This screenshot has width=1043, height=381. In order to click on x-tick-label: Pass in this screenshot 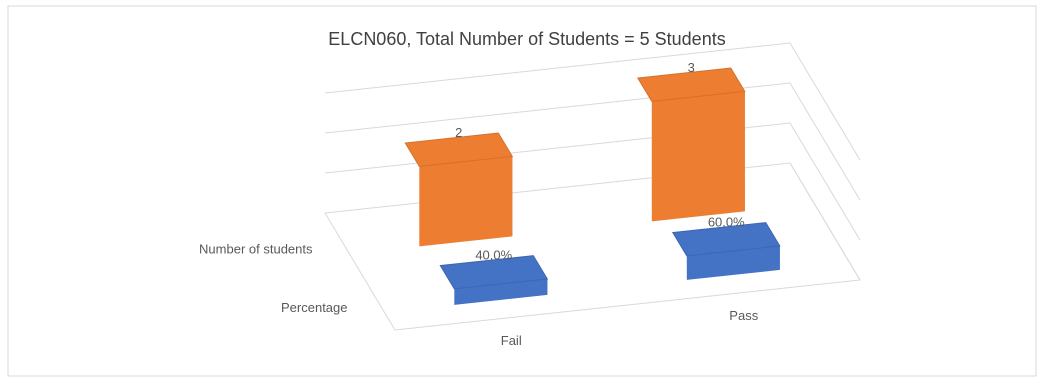, I will do `click(743, 315)`.